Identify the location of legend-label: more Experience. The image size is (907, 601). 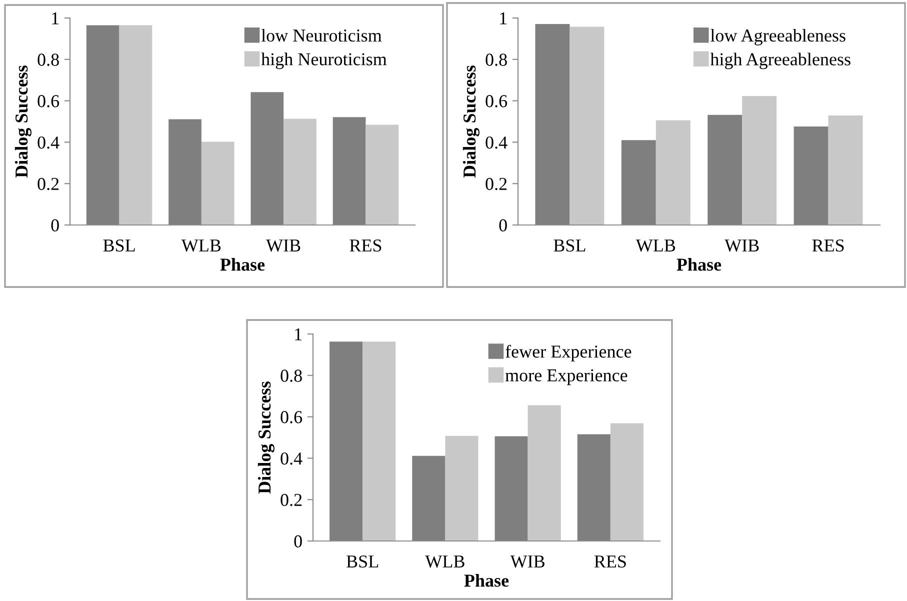
(566, 377).